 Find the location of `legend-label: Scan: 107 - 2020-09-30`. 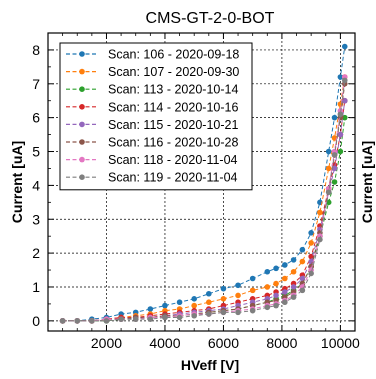

legend-label: Scan: 107 - 2020-09-30 is located at coordinates (173, 72).